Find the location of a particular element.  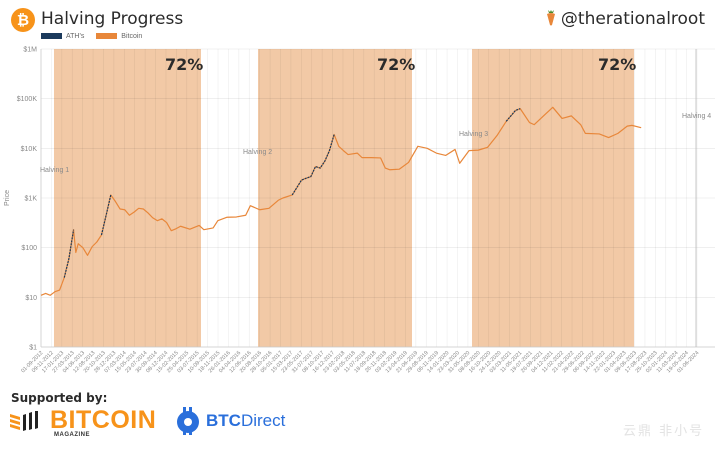

y-tick-label: $100K is located at coordinates (27, 99).